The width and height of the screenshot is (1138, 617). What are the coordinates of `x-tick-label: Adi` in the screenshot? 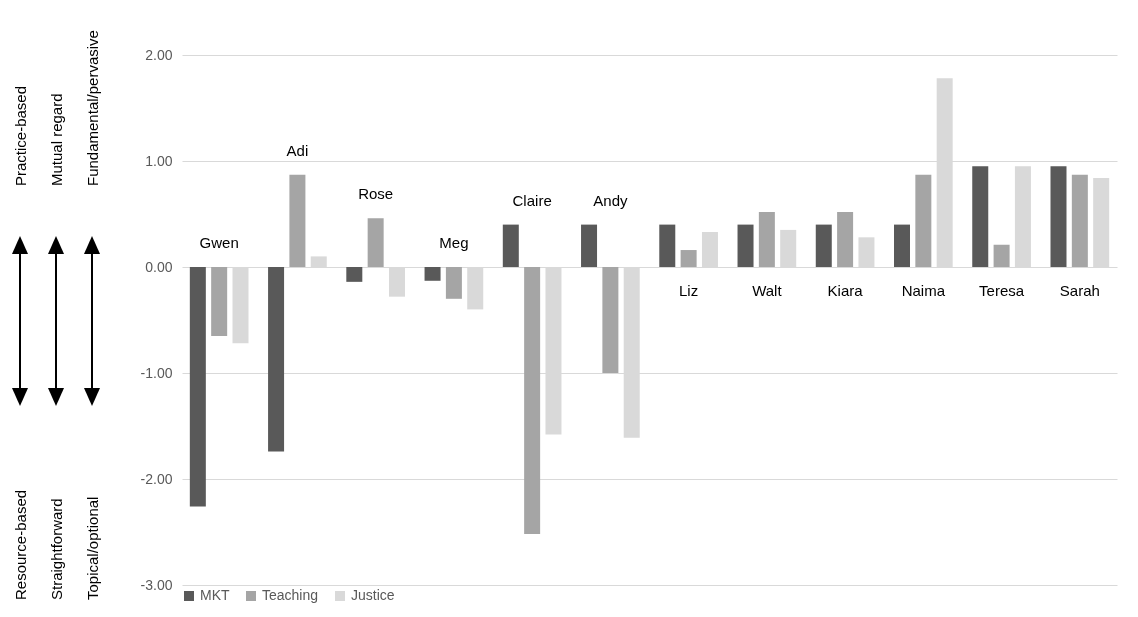 It's located at (297, 150).